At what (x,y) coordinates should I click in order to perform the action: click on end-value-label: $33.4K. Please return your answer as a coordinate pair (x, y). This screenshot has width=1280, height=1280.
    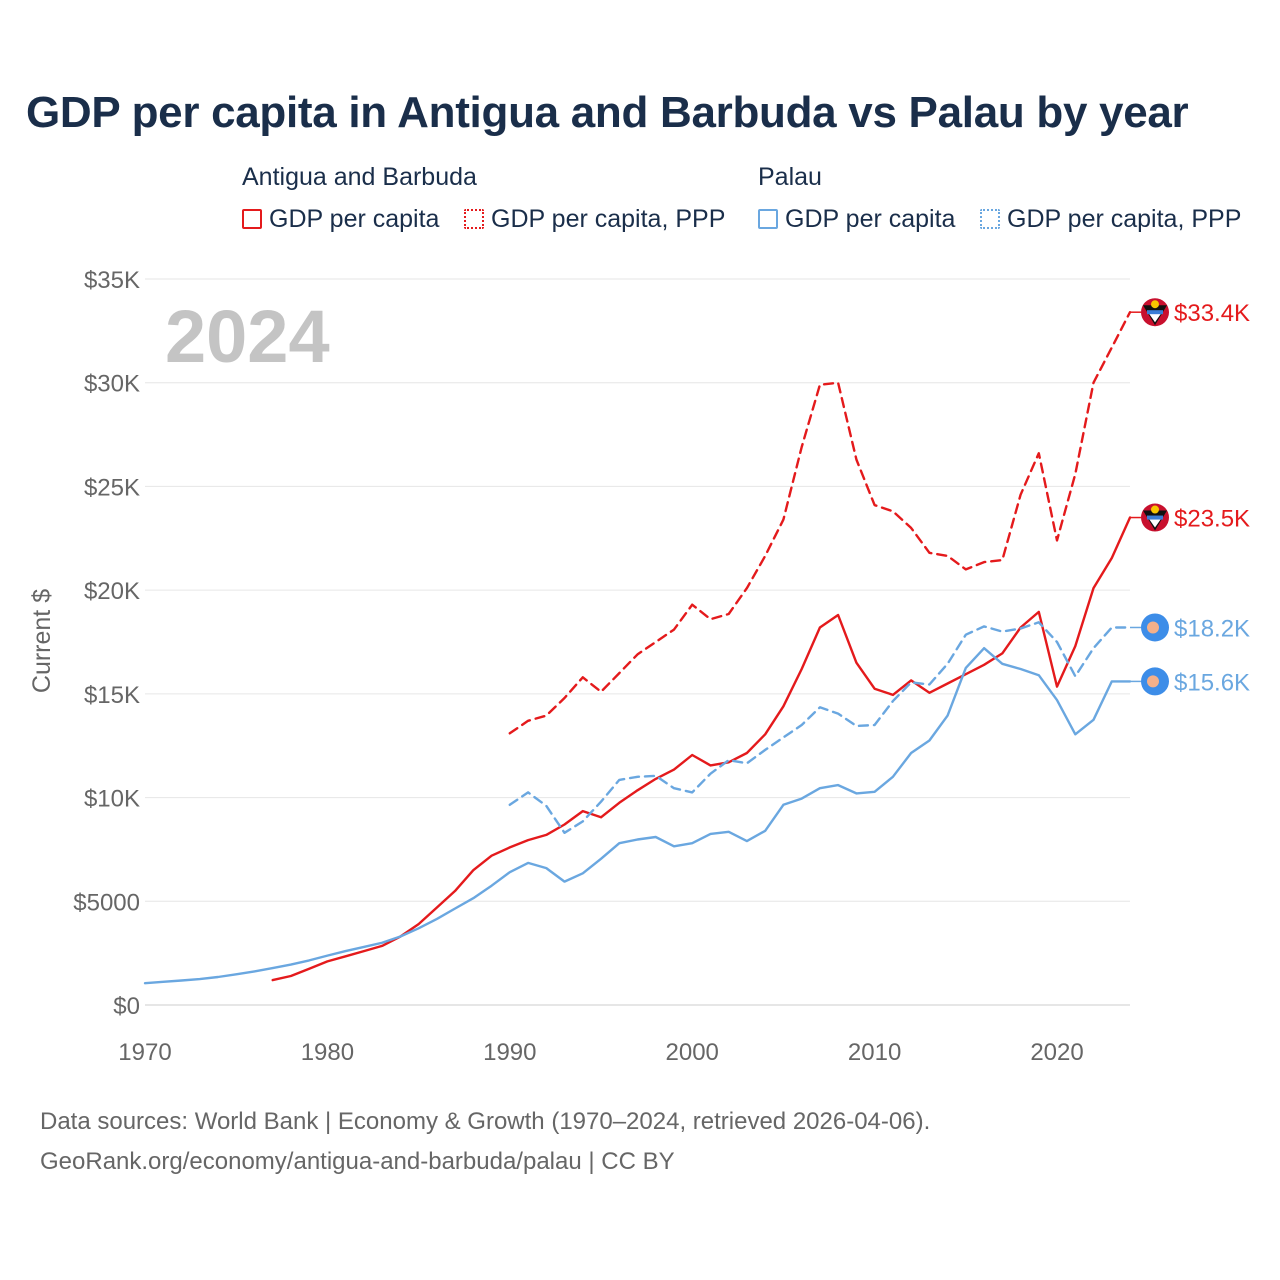
    Looking at the image, I should click on (1212, 313).